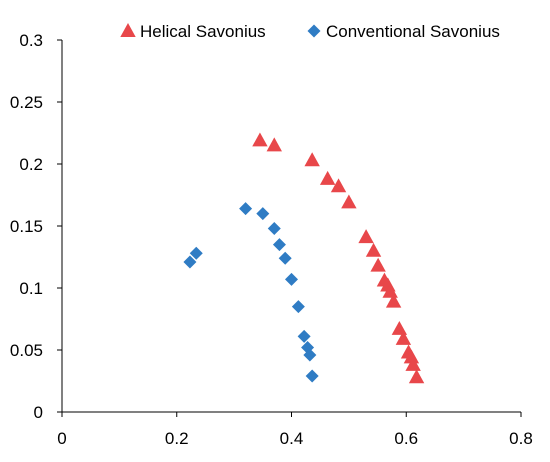 The height and width of the screenshot is (462, 550). What do you see at coordinates (177, 438) in the screenshot?
I see `x-tick-label: 0.2` at bounding box center [177, 438].